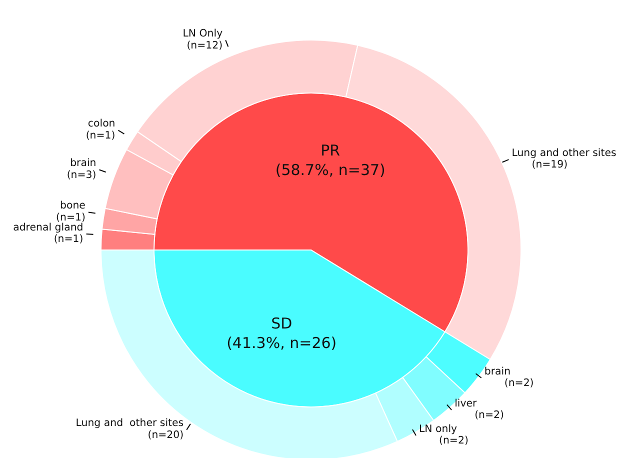 This screenshot has height=458, width=623. Describe the element at coordinates (330, 169) in the screenshot. I see `data-label: (58.7%, n=37)` at that location.